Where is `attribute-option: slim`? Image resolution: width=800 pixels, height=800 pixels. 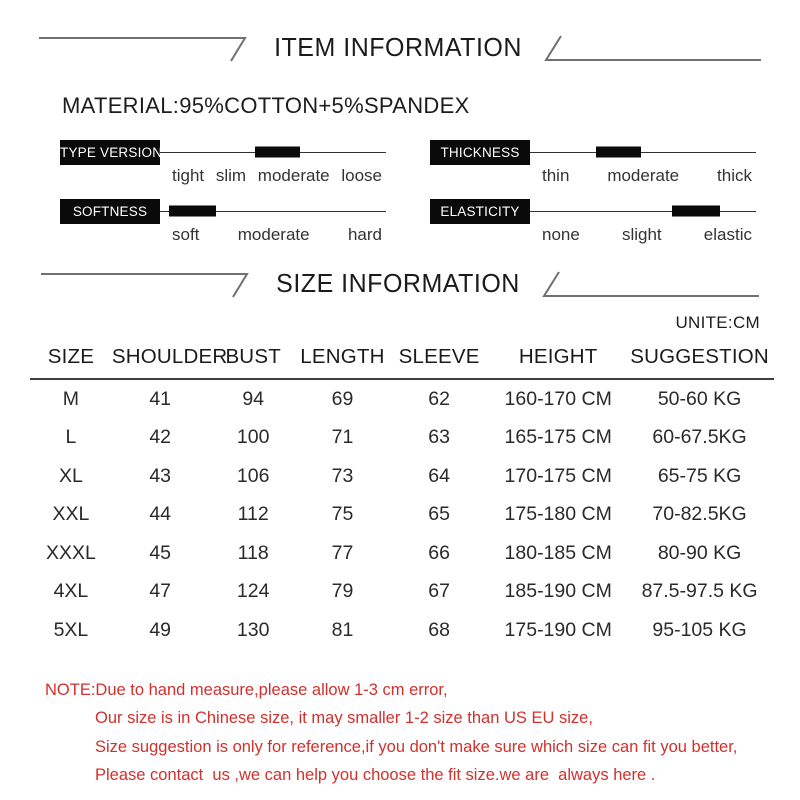
attribute-option: slim is located at coordinates (231, 175).